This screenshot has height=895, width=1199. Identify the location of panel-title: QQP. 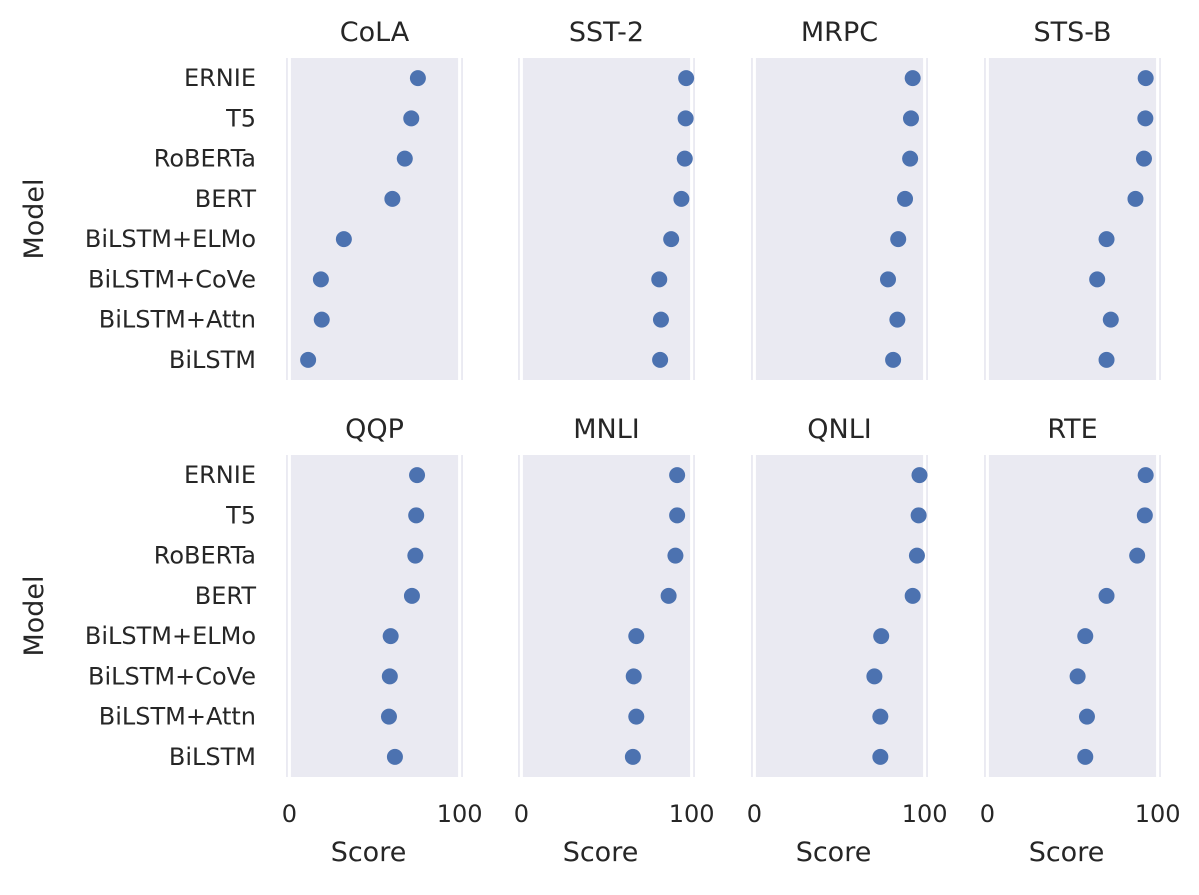
(374, 429).